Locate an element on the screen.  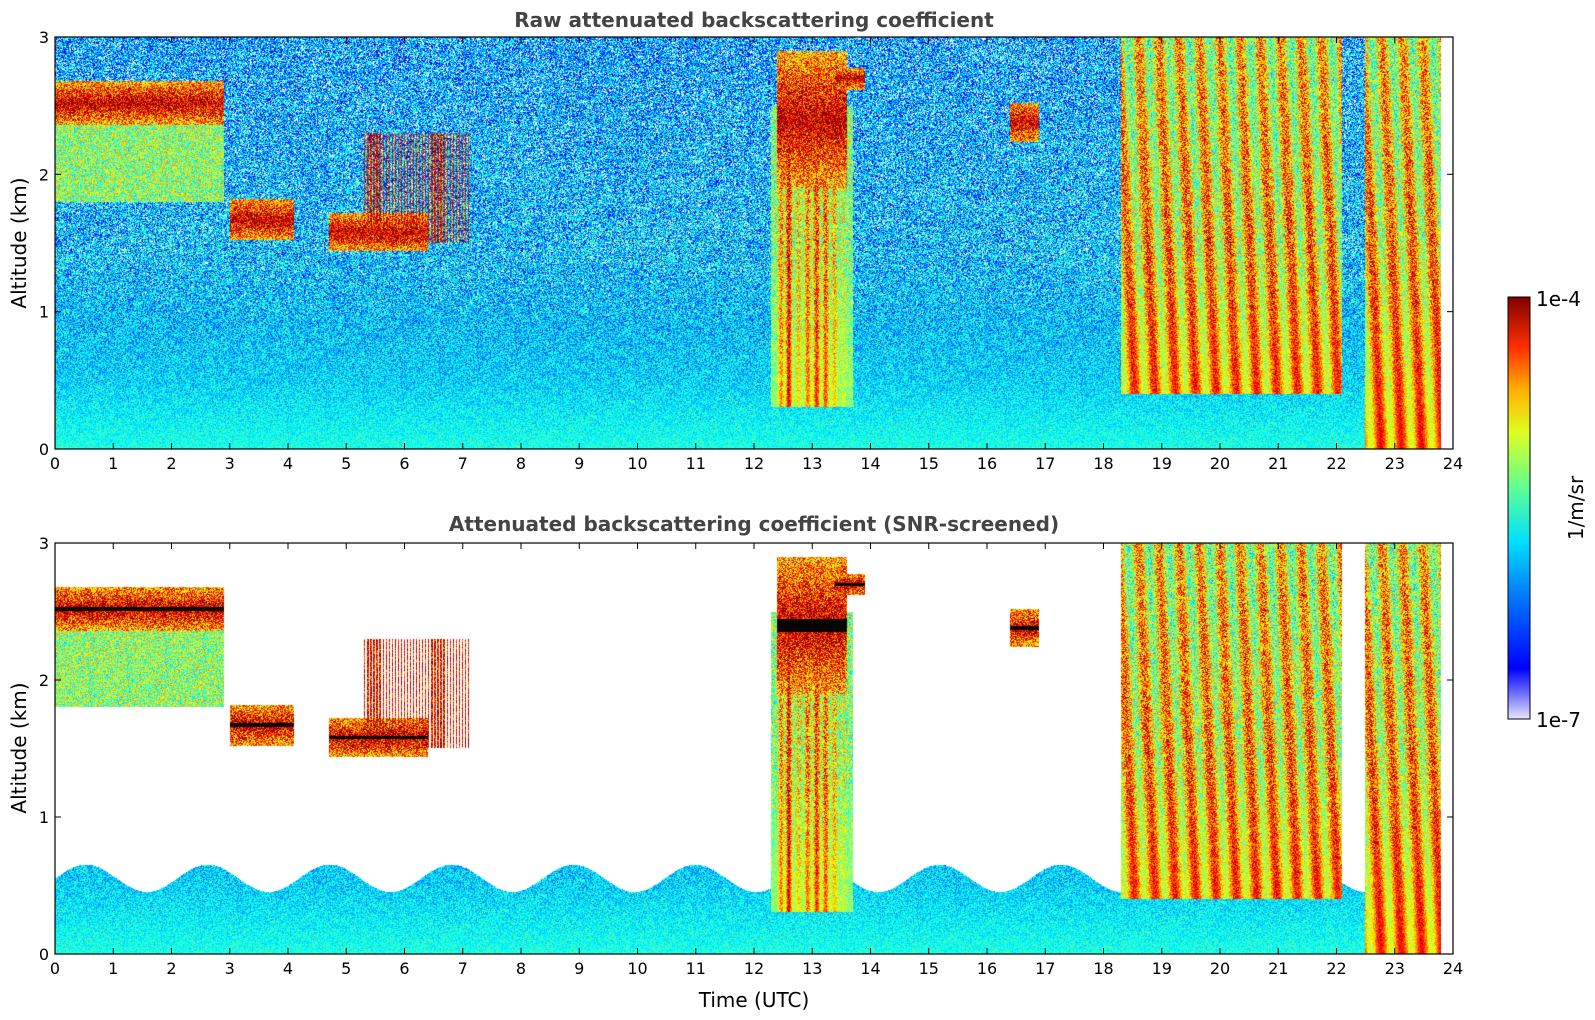
panel-raw-ylabel: Altitude (km) is located at coordinates (19, 242).